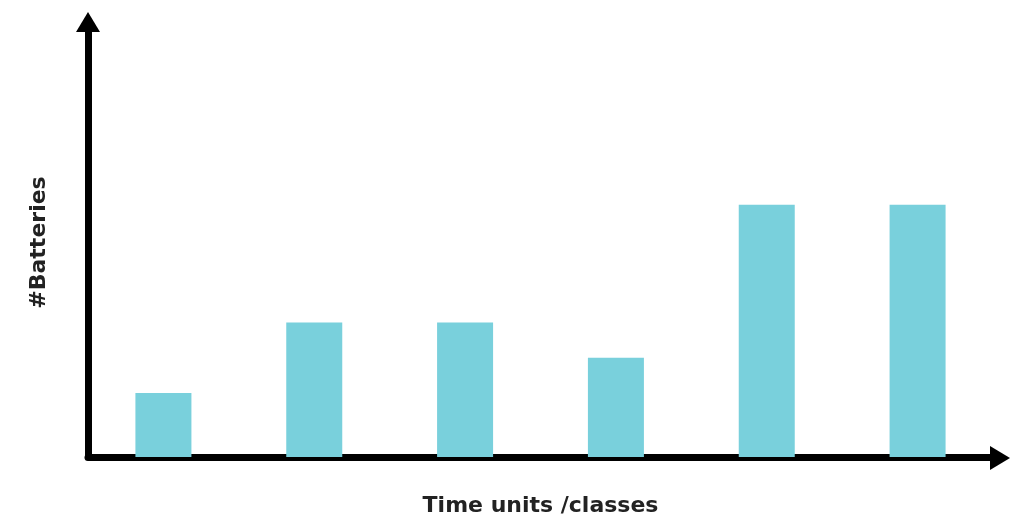 This screenshot has width=1021, height=528. Describe the element at coordinates (540, 504) in the screenshot. I see `x-axis-title: Time units /classes` at that location.